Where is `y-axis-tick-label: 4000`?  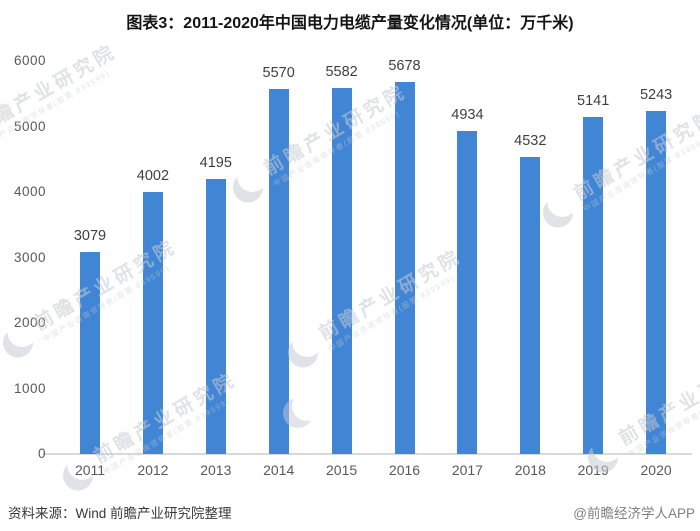
y-axis-tick-label: 4000 is located at coordinates (29, 191).